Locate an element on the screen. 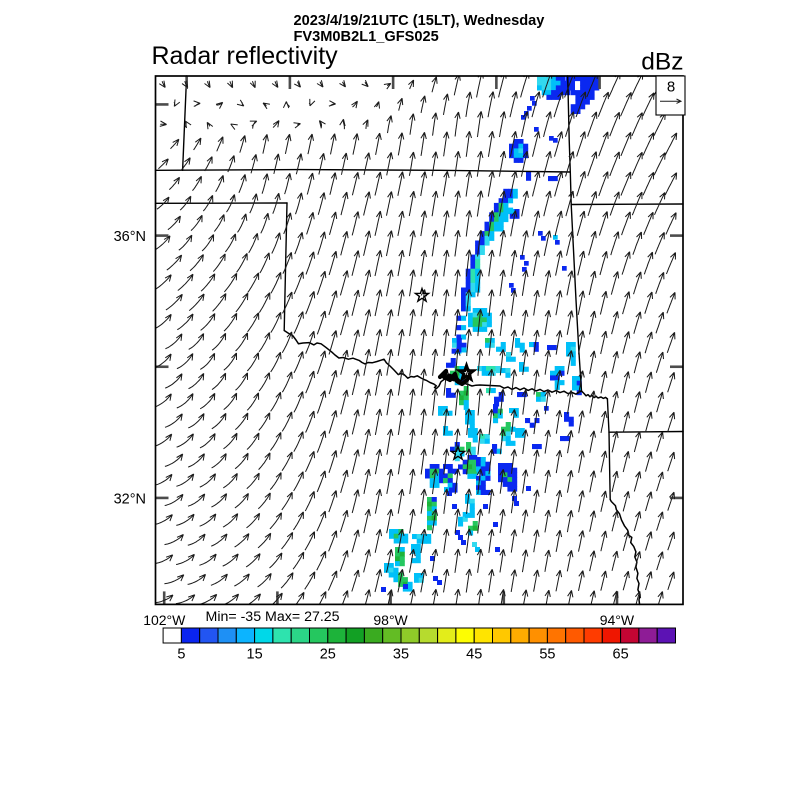  svg-text: 55 is located at coordinates (547, 655).